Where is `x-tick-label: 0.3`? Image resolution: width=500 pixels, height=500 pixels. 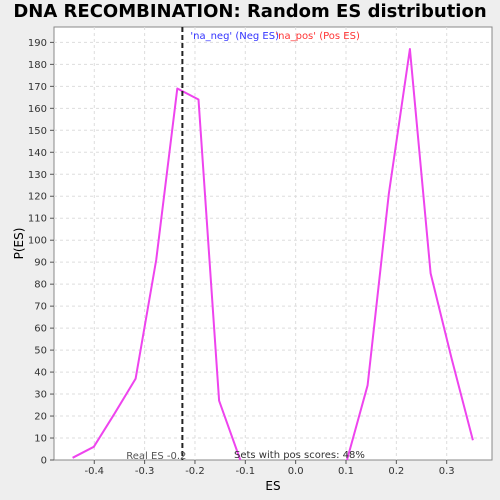 x-tick-label: 0.3 is located at coordinates (447, 471).